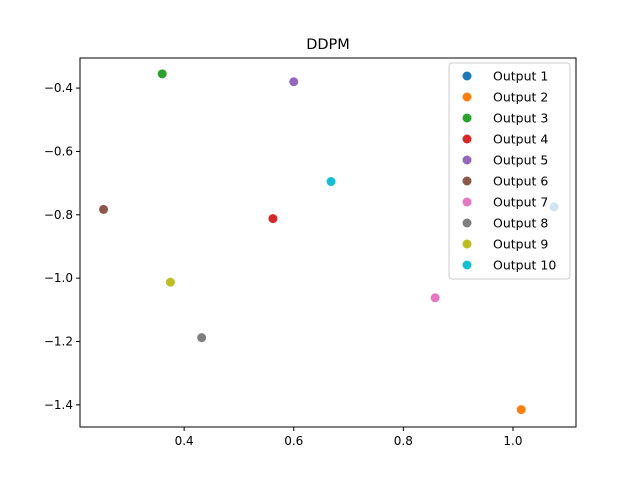  Describe the element at coordinates (62, 246) in the screenshot. I see `y-axis: −0.4 −0.6 −0.8 −1.0 −1.2 −1.4` at that location.